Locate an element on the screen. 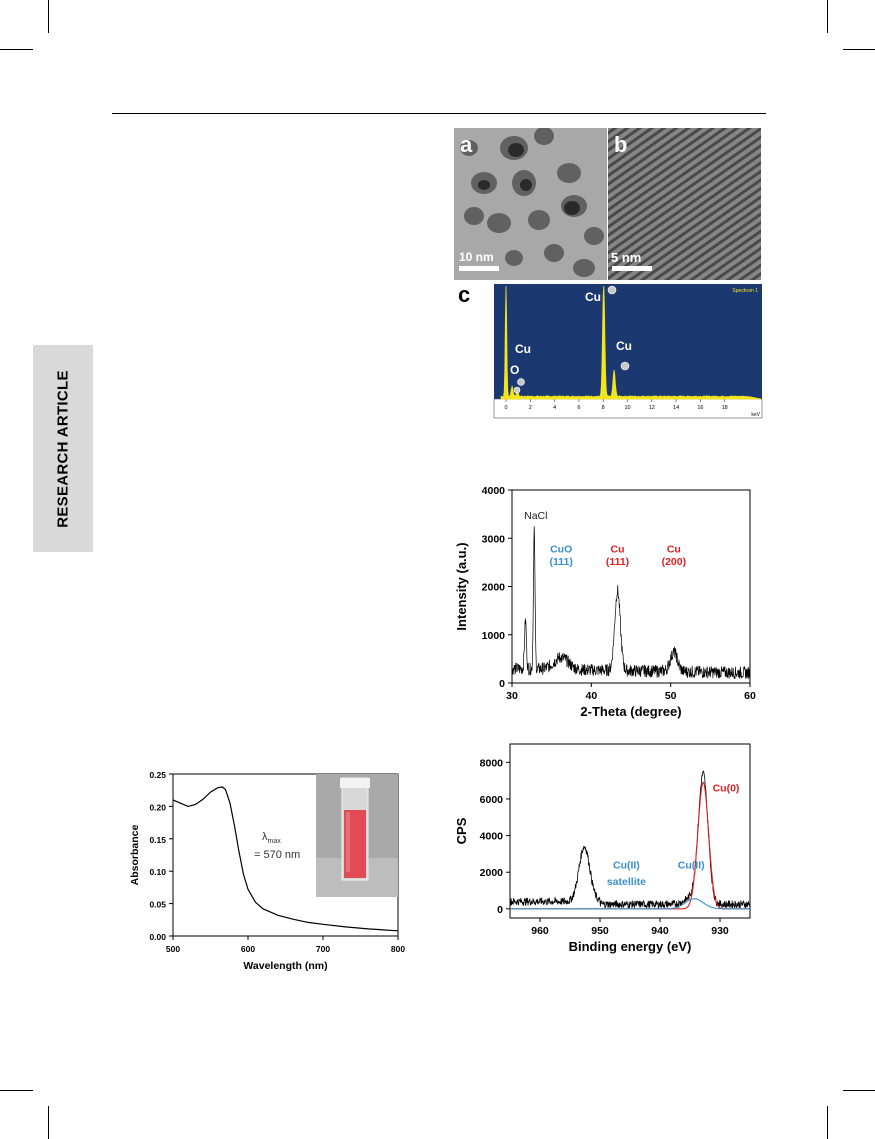 This screenshot has height=1139, width=875. tem-panel-a: a 10 nm is located at coordinates (530, 204).